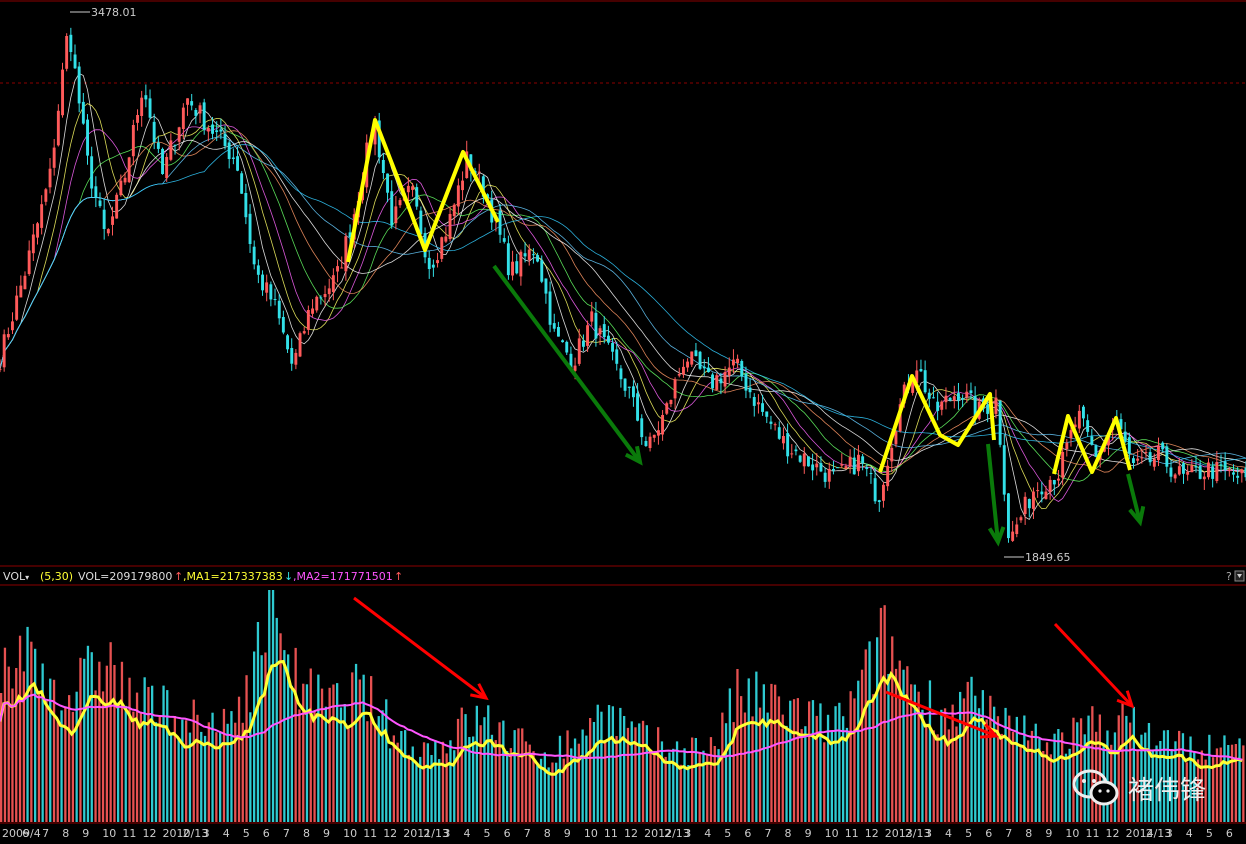 The image size is (1246, 844). I want to click on help-icon: ?, so click(1229, 576).